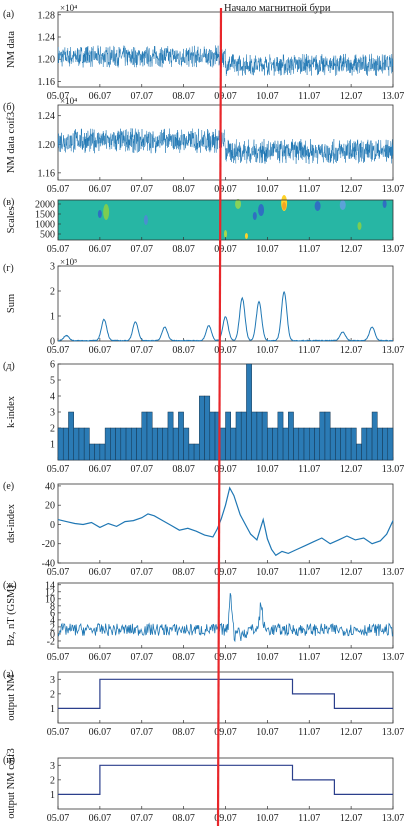  Describe the element at coordinates (11, 697) in the screenshot. I see `y-axis-label: output NM` at that location.